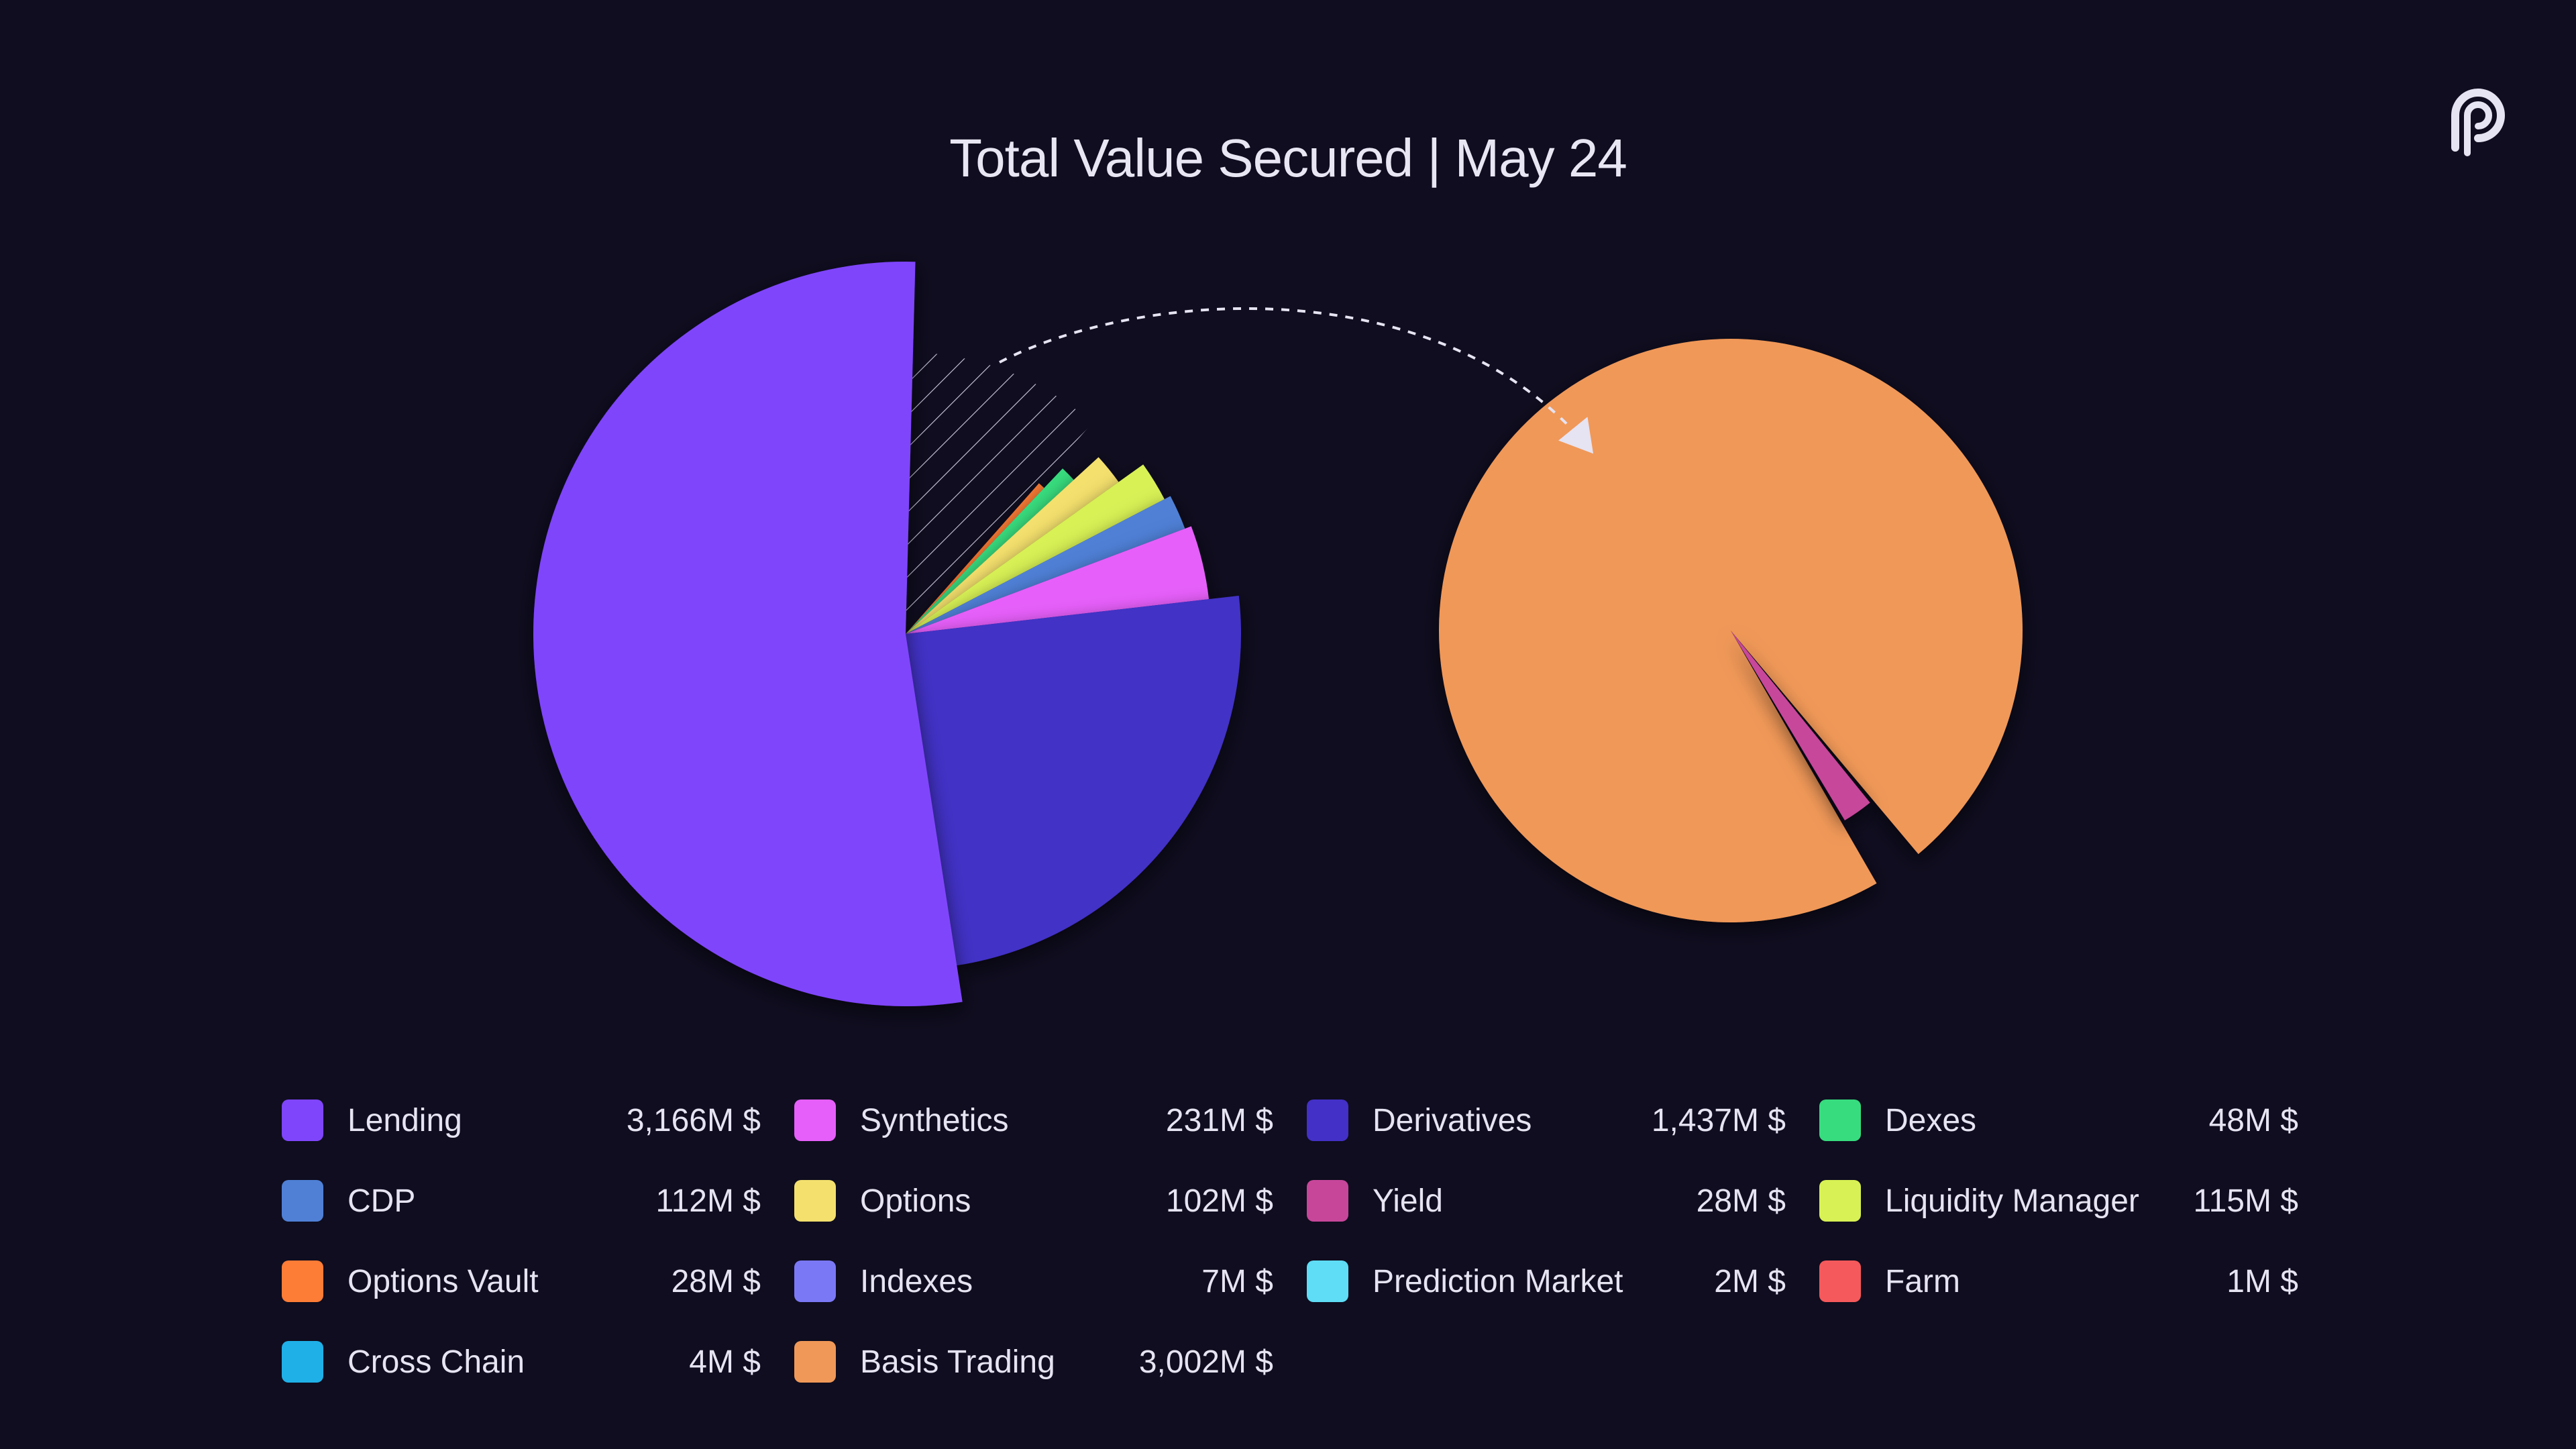 The height and width of the screenshot is (1449, 2576). I want to click on legend-value: 1M $, so click(2262, 1281).